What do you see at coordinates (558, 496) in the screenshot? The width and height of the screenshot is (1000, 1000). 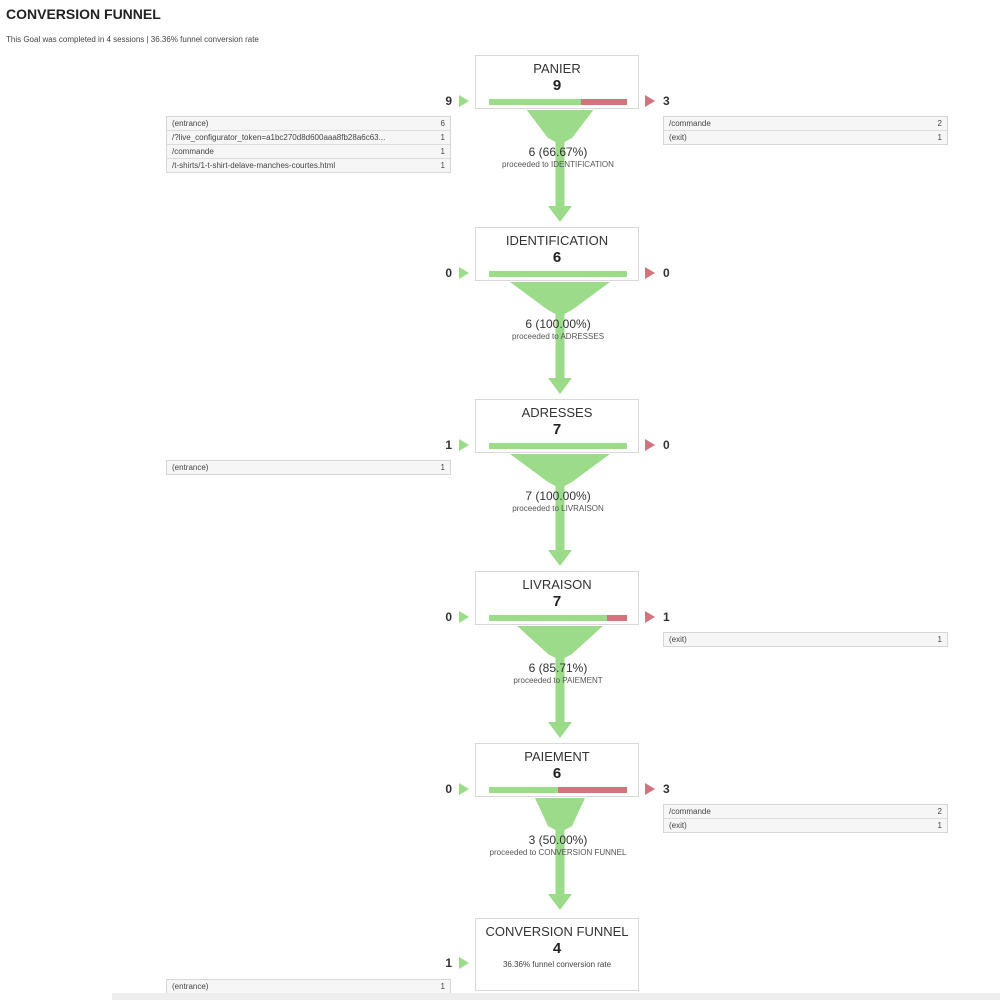 I see `proceed-value: 7 (100.00%)` at bounding box center [558, 496].